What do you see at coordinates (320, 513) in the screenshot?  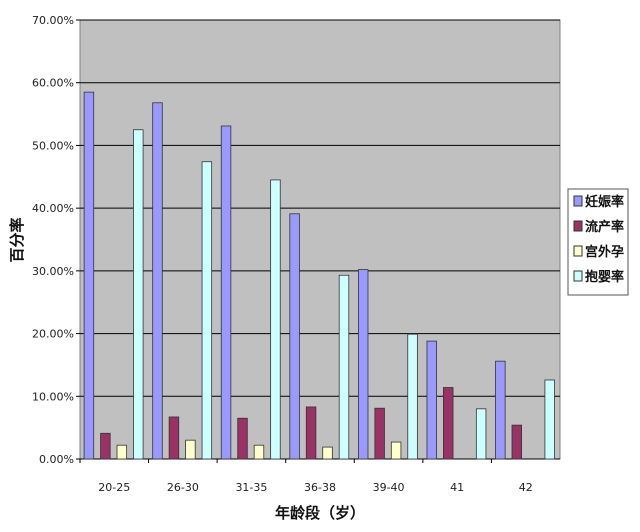 I see `x-axis-label: 年龄段（岁）` at bounding box center [320, 513].